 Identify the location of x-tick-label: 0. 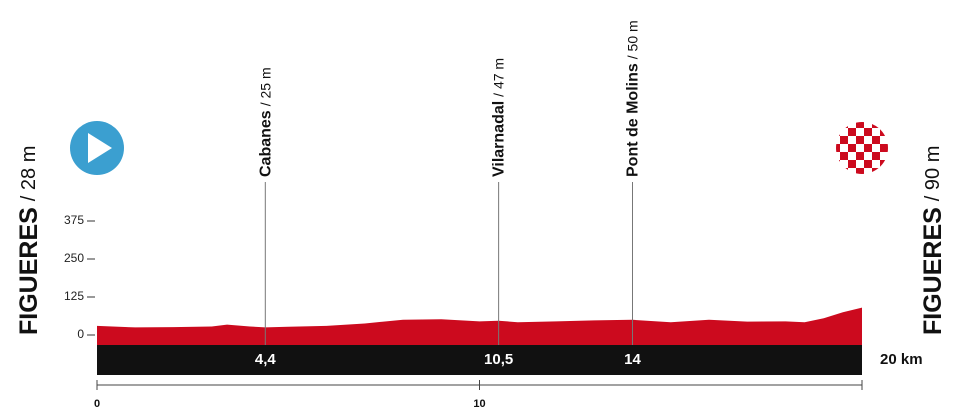
(97, 404).